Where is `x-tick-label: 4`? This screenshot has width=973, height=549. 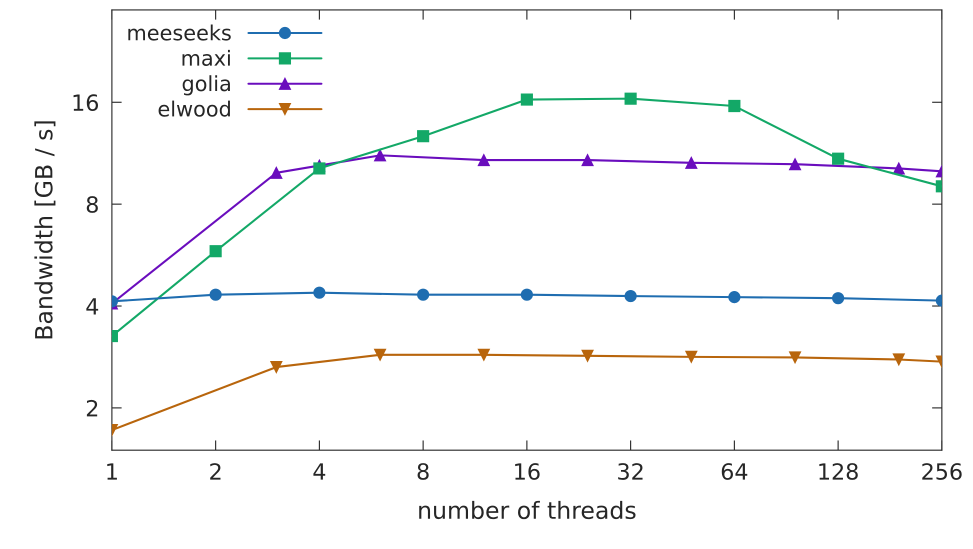
x-tick-label: 4 is located at coordinates (319, 471).